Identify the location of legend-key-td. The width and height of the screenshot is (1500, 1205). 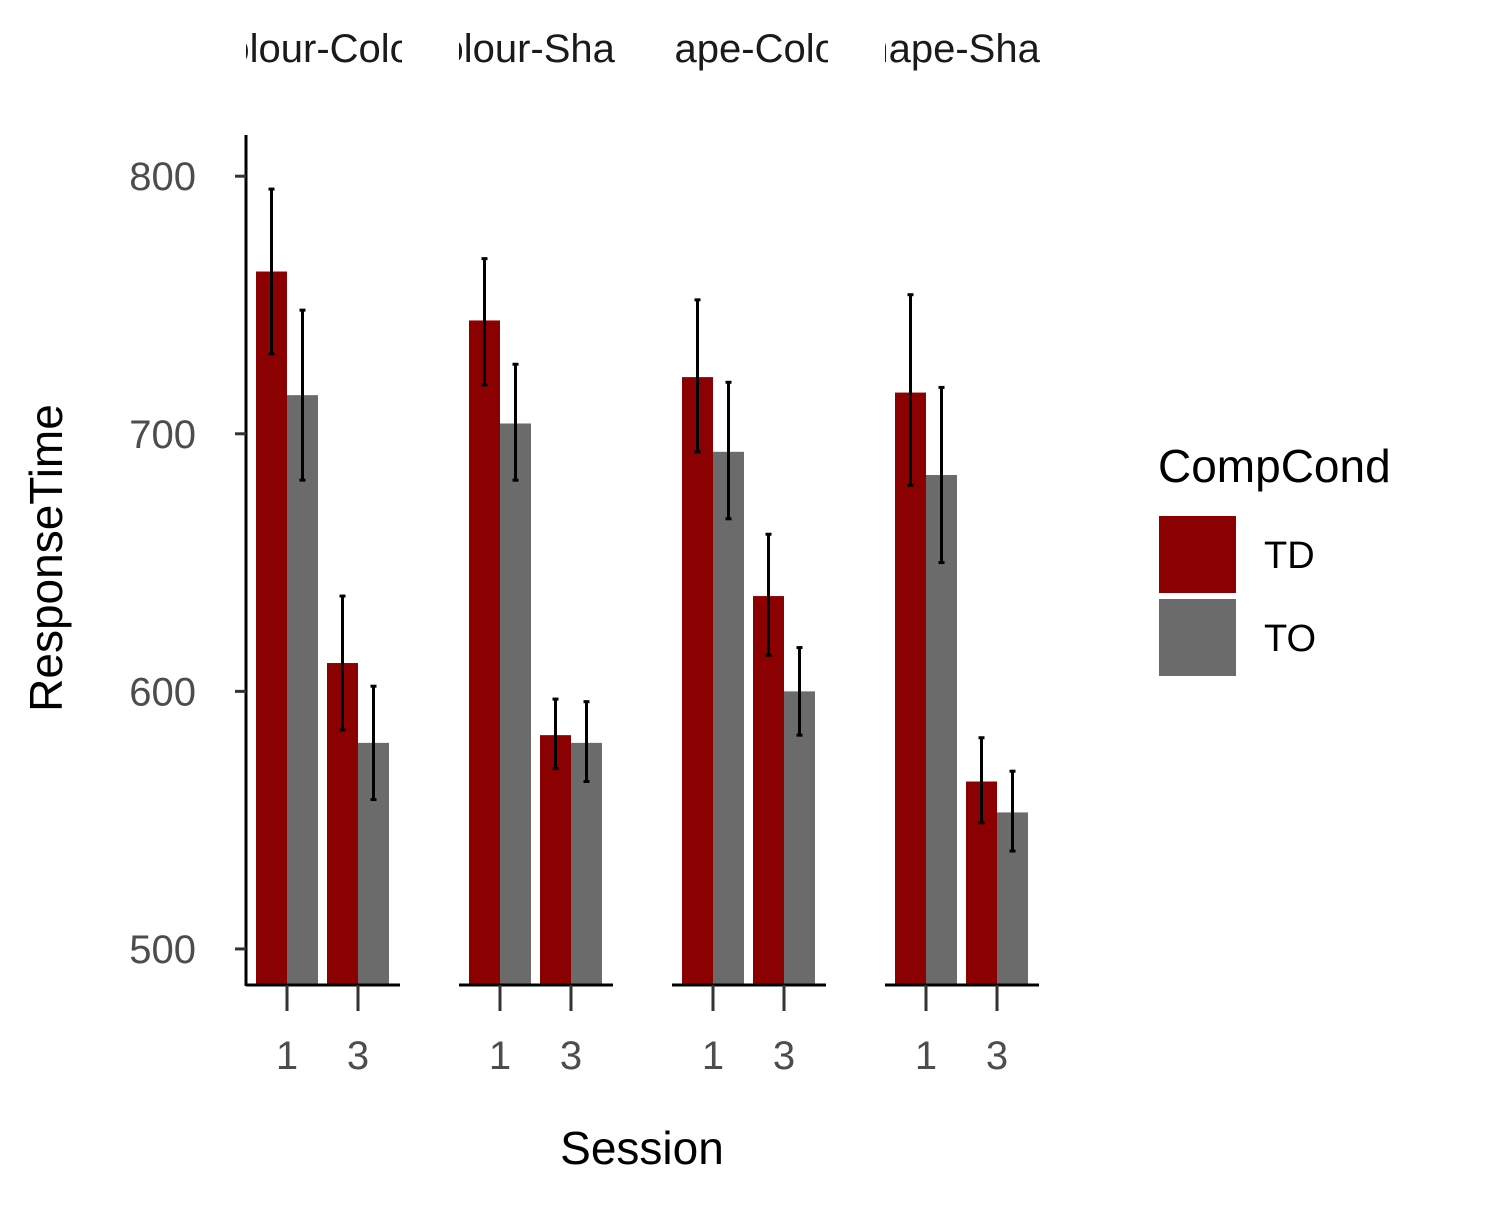
(1197, 554).